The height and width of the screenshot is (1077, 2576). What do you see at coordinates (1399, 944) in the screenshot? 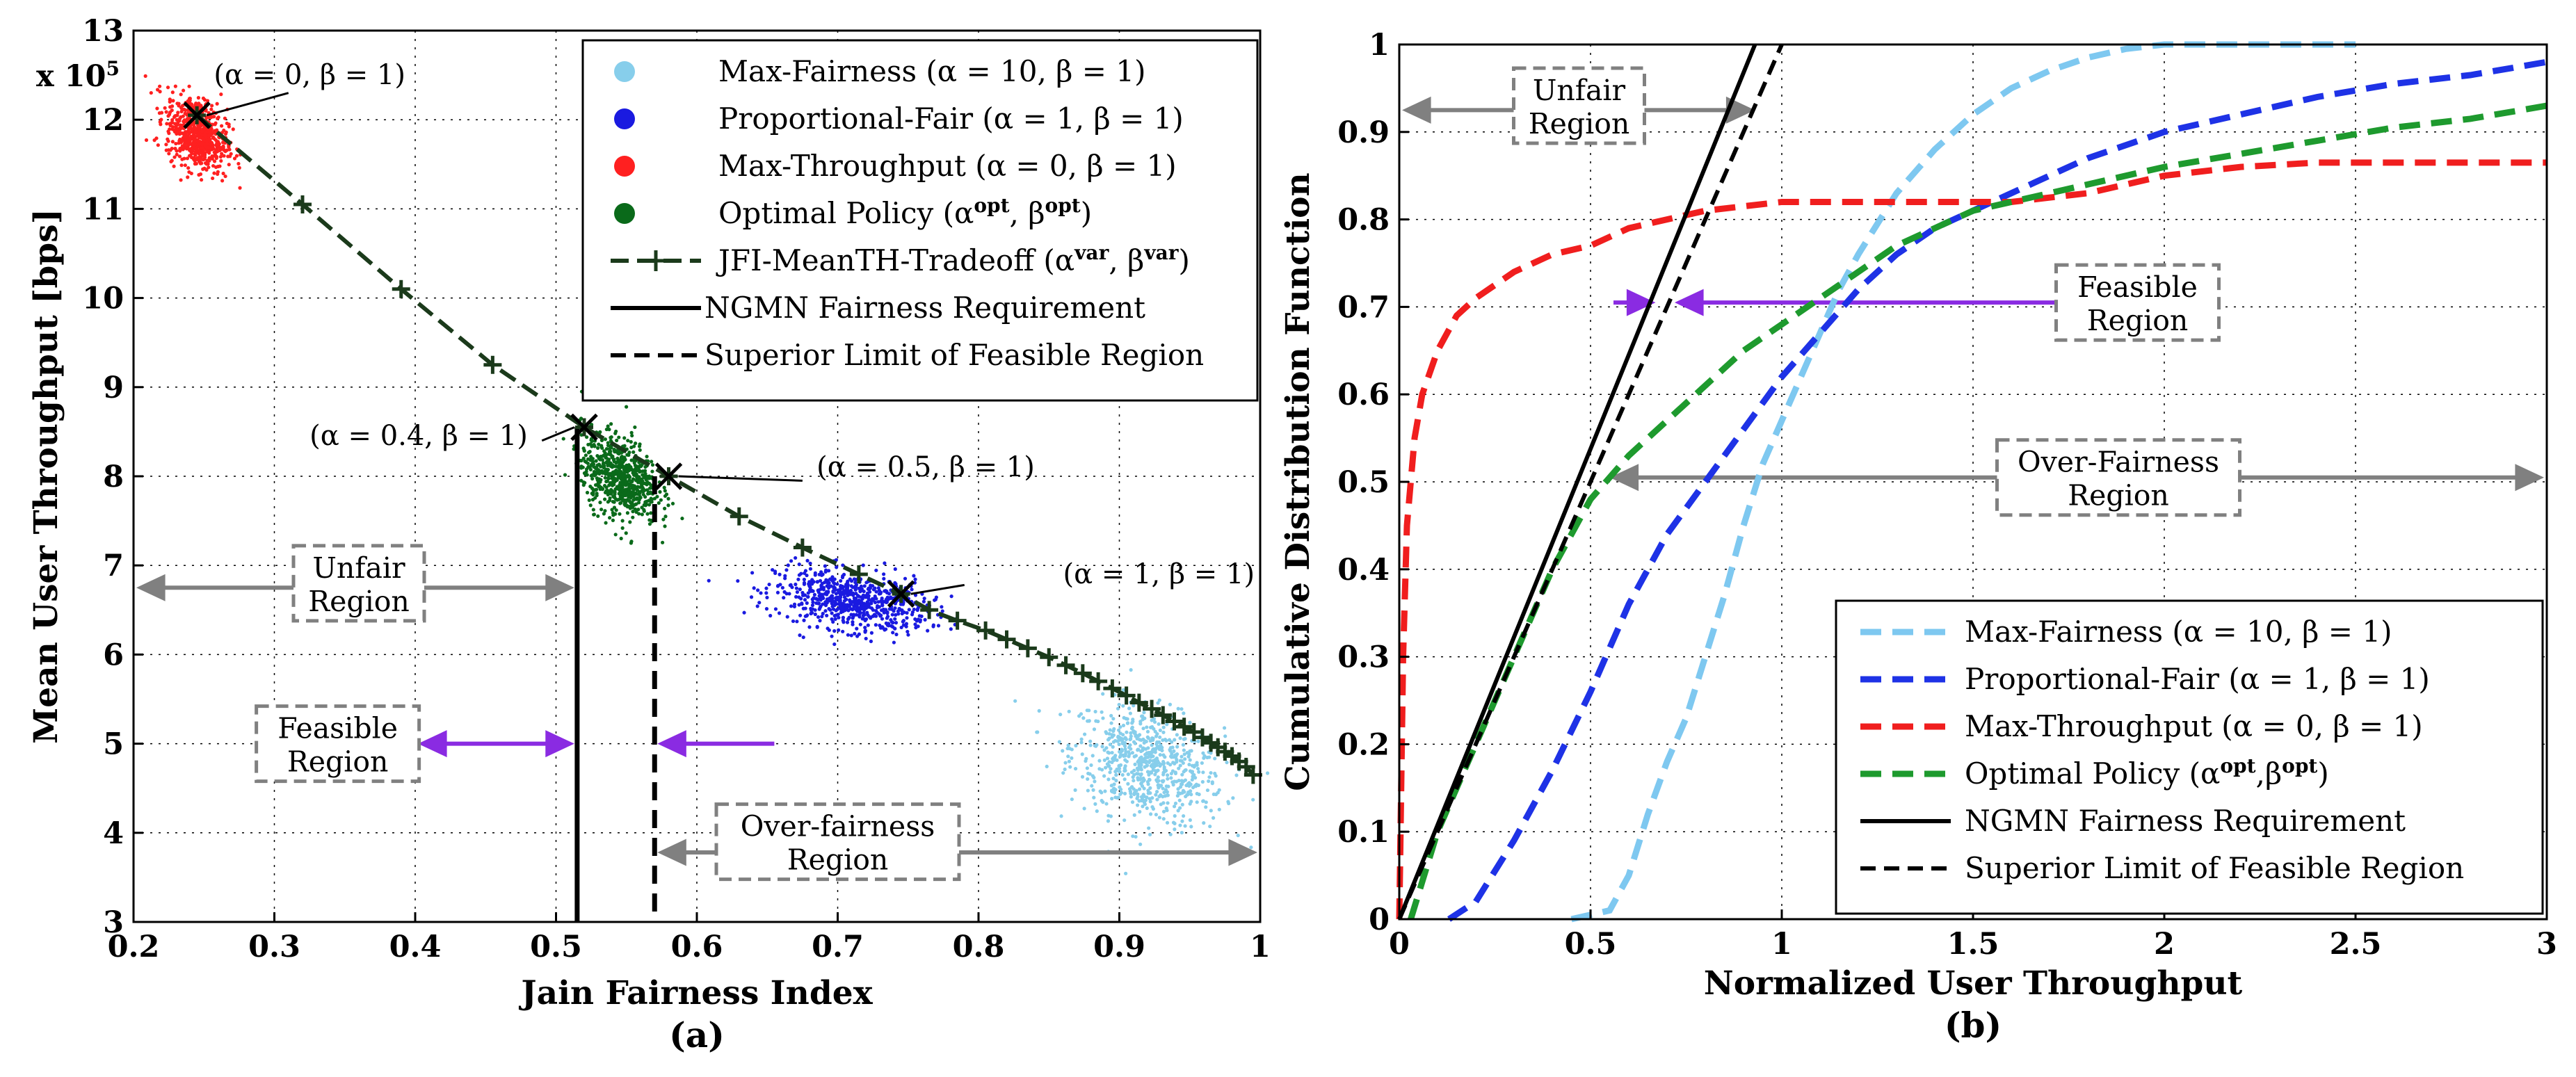
I see `x-tick-label: 0` at bounding box center [1399, 944].